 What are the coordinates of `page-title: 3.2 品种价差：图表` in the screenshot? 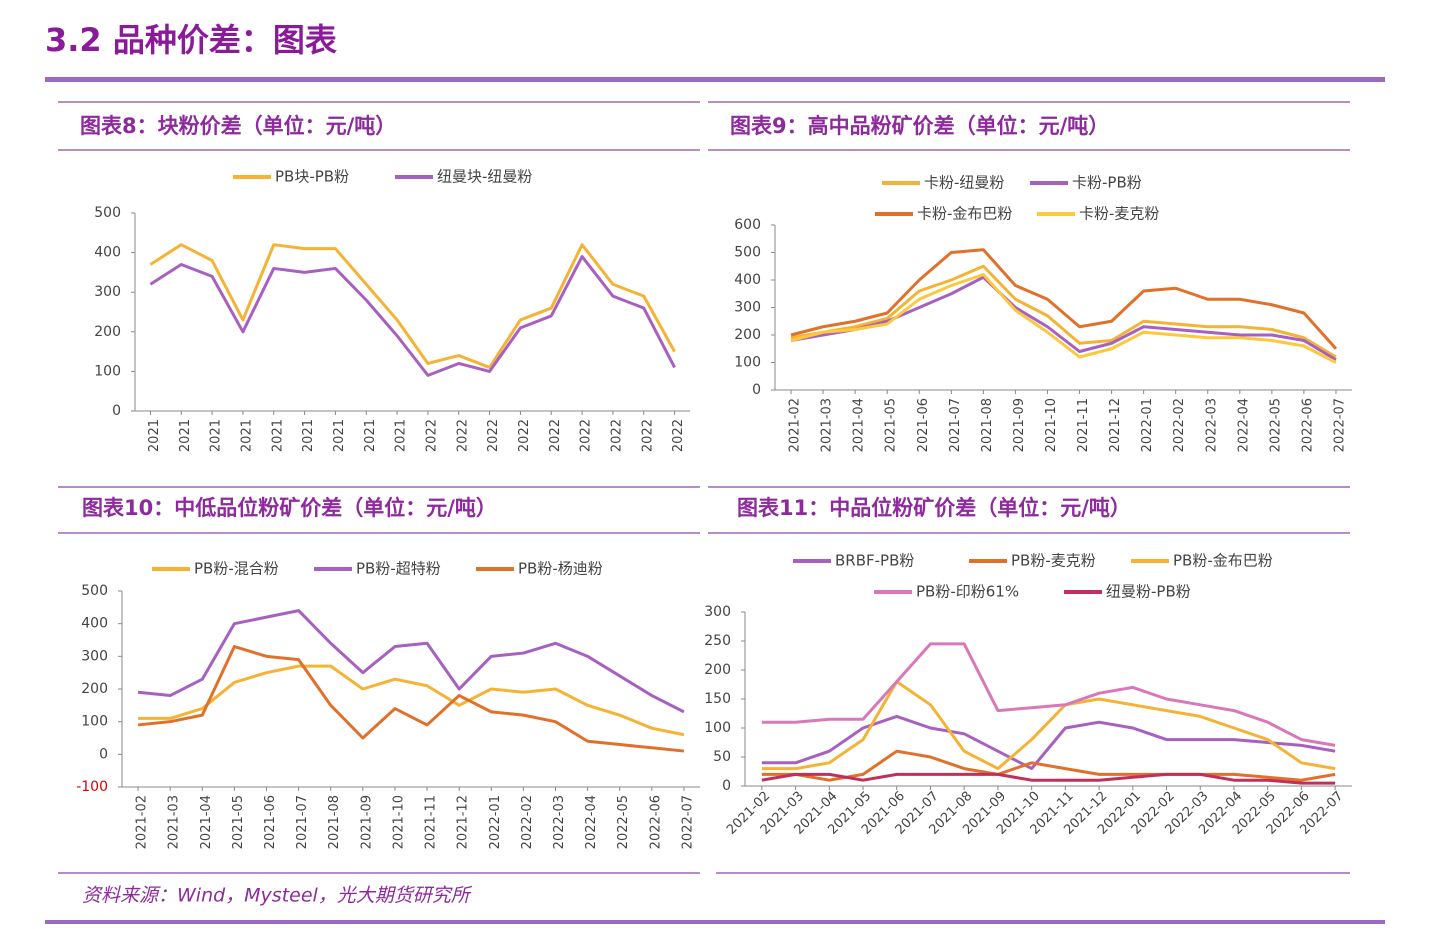 It's located at (191, 40).